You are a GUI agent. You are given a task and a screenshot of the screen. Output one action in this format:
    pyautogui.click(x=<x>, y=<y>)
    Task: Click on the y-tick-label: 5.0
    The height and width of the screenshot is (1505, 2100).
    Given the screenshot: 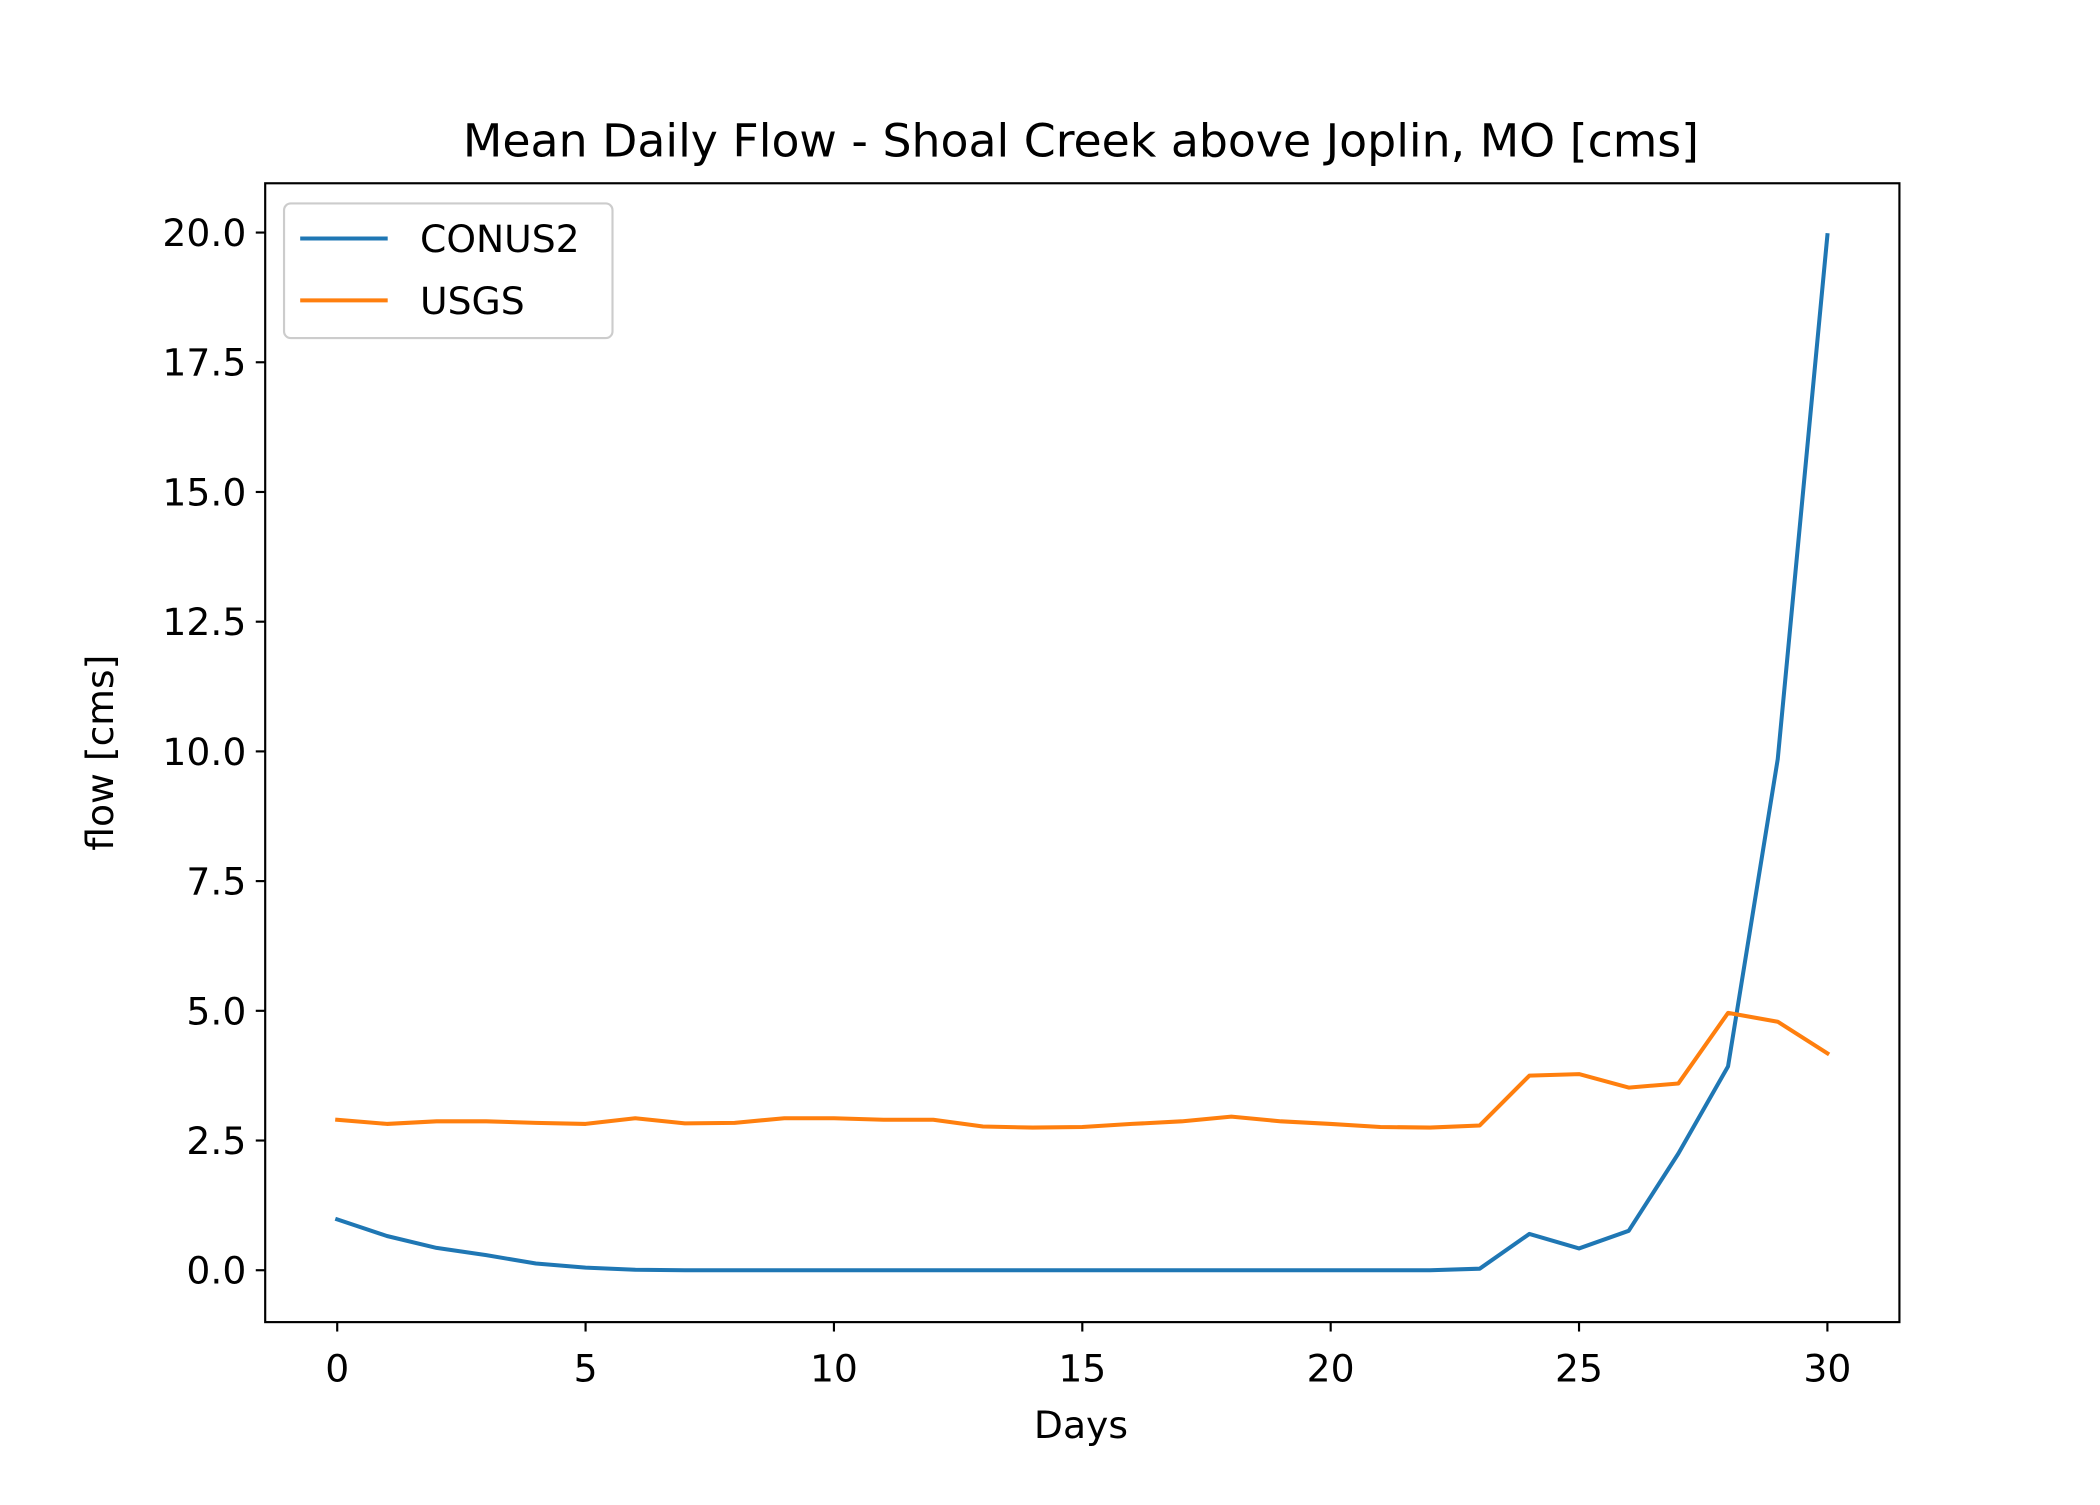 What is the action you would take?
    pyautogui.click(x=216, y=1011)
    